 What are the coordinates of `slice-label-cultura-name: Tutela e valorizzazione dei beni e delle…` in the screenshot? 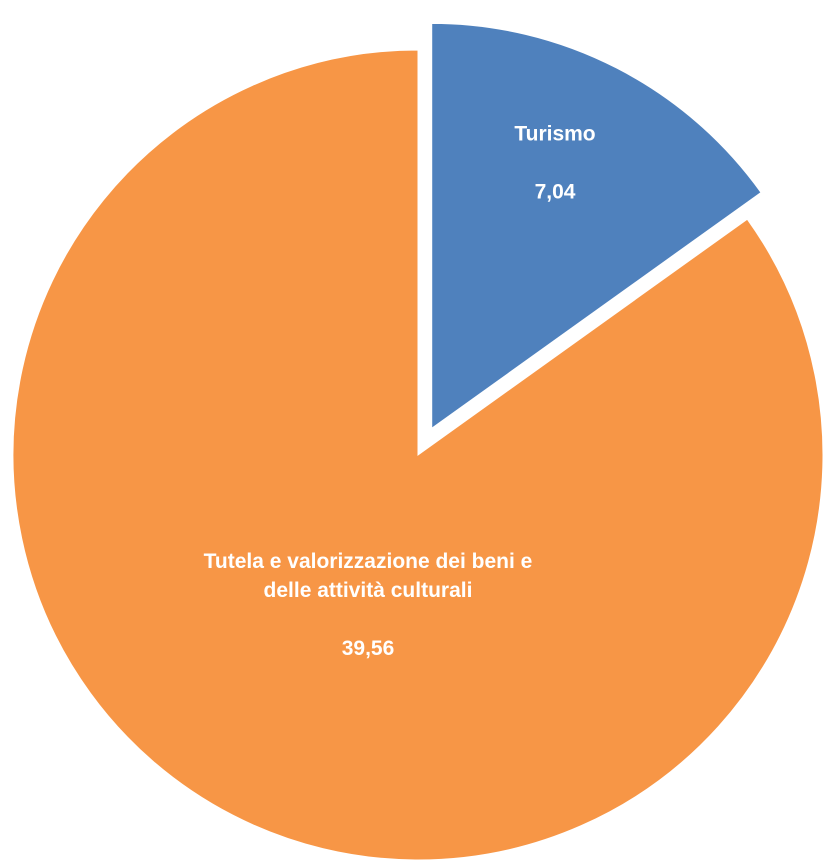 It's located at (368, 576).